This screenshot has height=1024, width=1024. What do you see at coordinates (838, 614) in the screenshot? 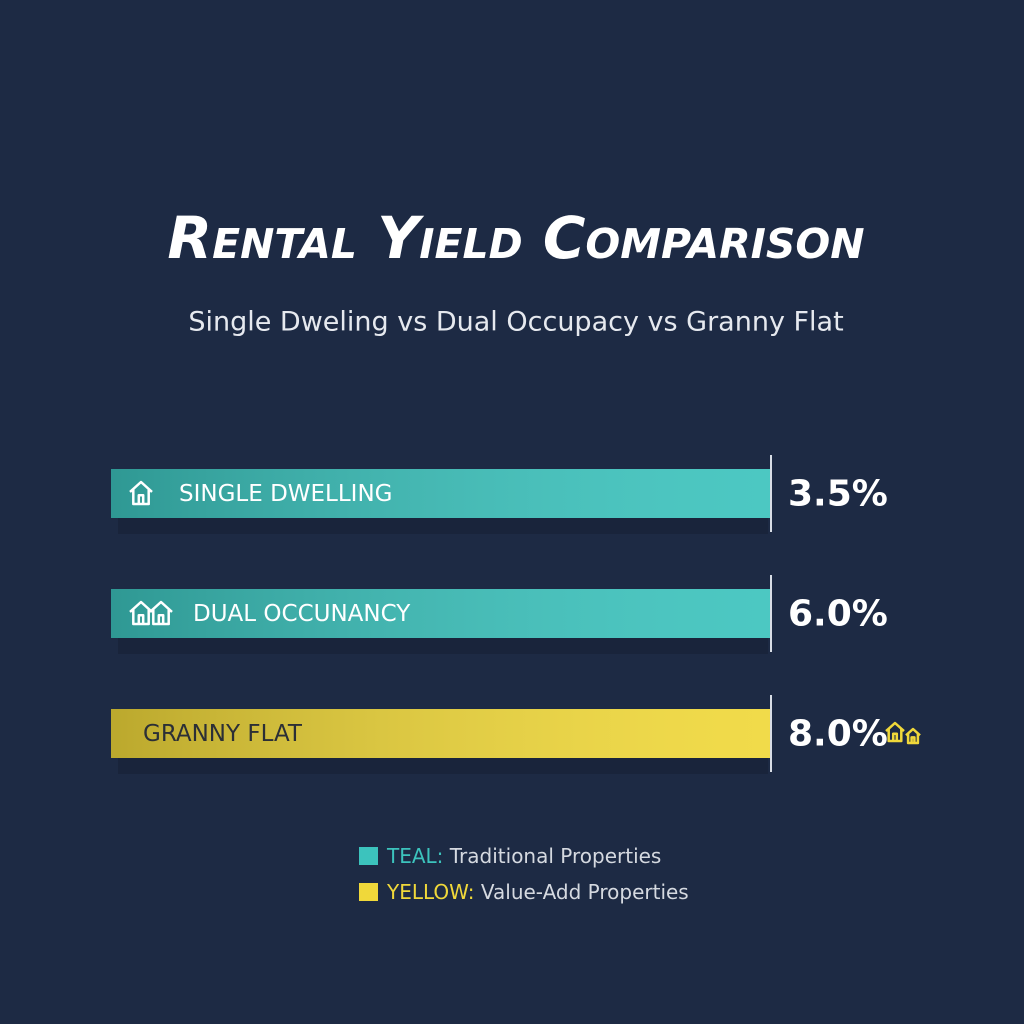
I see `value-label: 6.0%` at bounding box center [838, 614].